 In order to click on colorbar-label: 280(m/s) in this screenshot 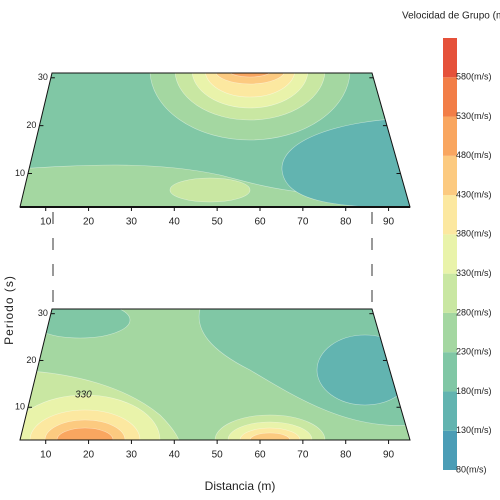, I will do `click(474, 312)`.